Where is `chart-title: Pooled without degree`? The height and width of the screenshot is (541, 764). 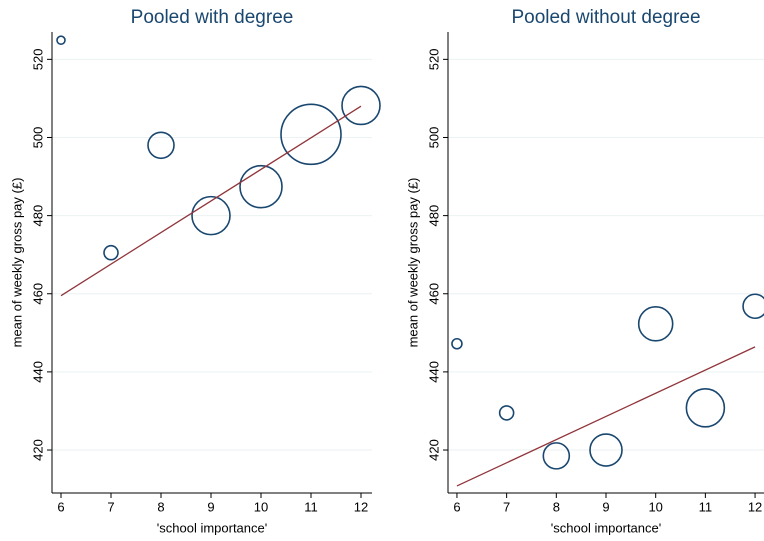
chart-title: Pooled without degree is located at coordinates (605, 17).